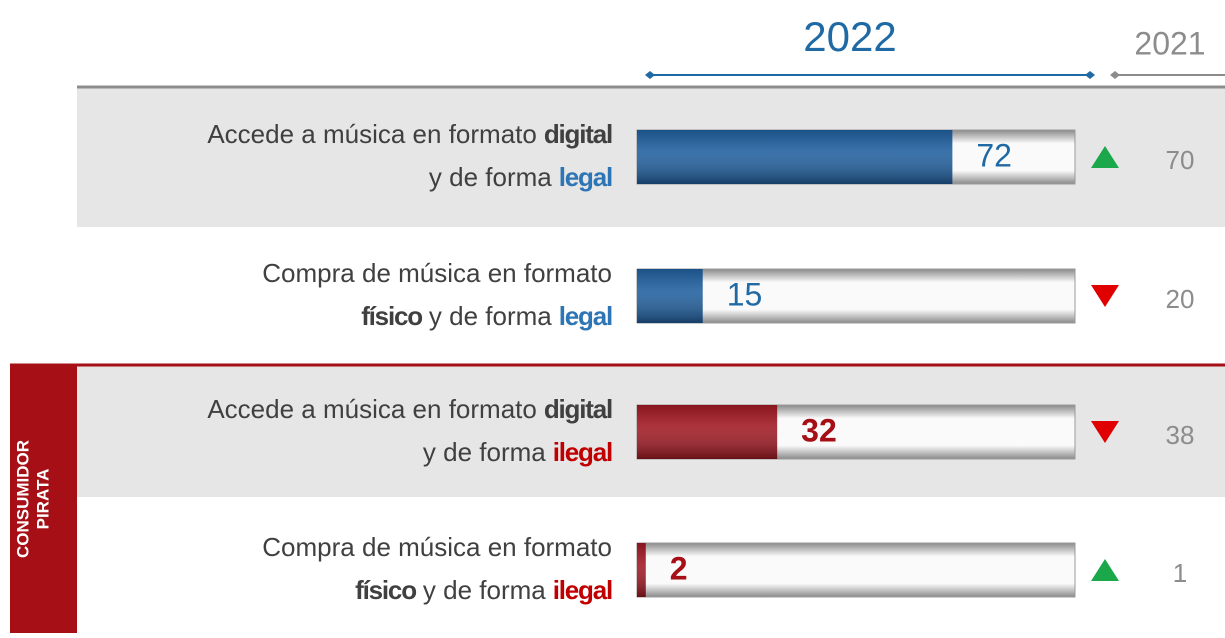 The width and height of the screenshot is (1225, 638). Describe the element at coordinates (994, 155) in the screenshot. I see `value-label: 72` at that location.